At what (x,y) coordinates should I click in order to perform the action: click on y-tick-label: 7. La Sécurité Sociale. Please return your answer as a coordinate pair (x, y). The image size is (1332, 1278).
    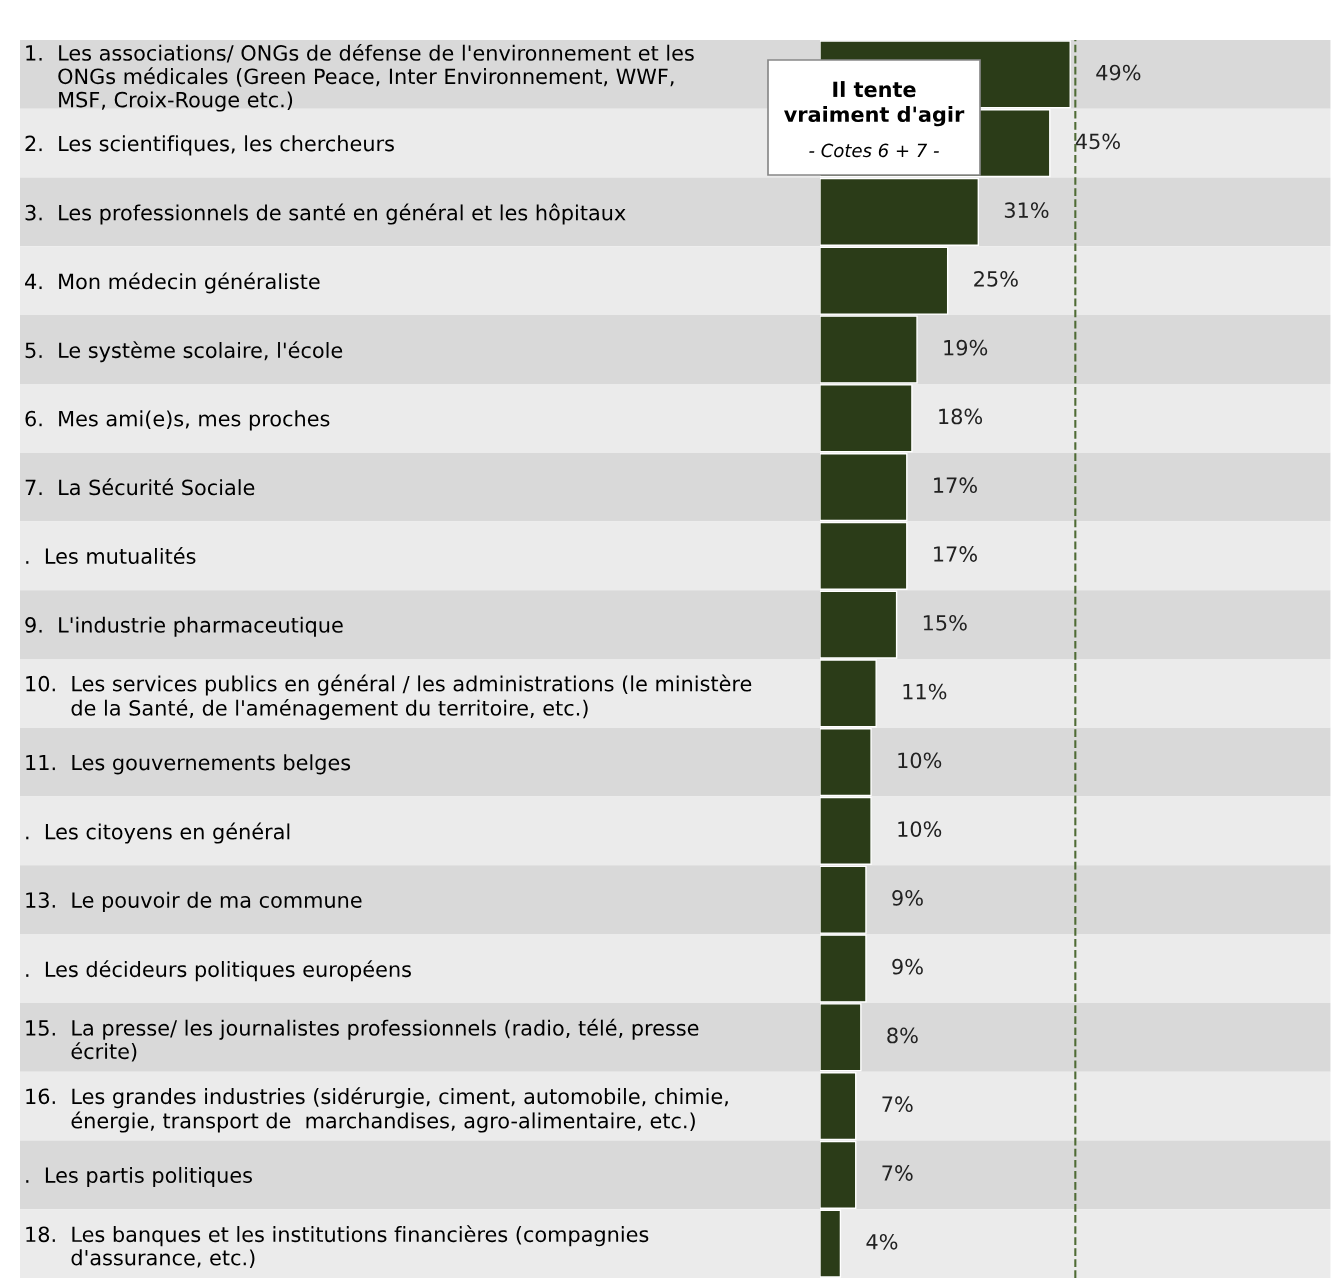
    Looking at the image, I should click on (140, 487).